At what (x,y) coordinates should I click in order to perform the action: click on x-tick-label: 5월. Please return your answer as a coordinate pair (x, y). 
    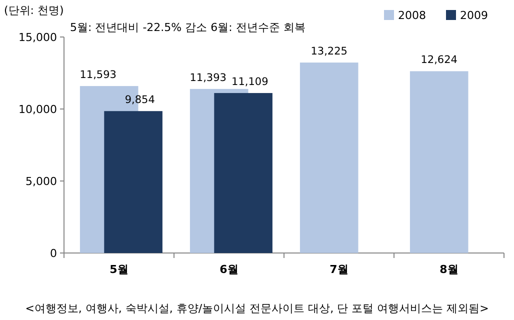
    Looking at the image, I should click on (119, 269).